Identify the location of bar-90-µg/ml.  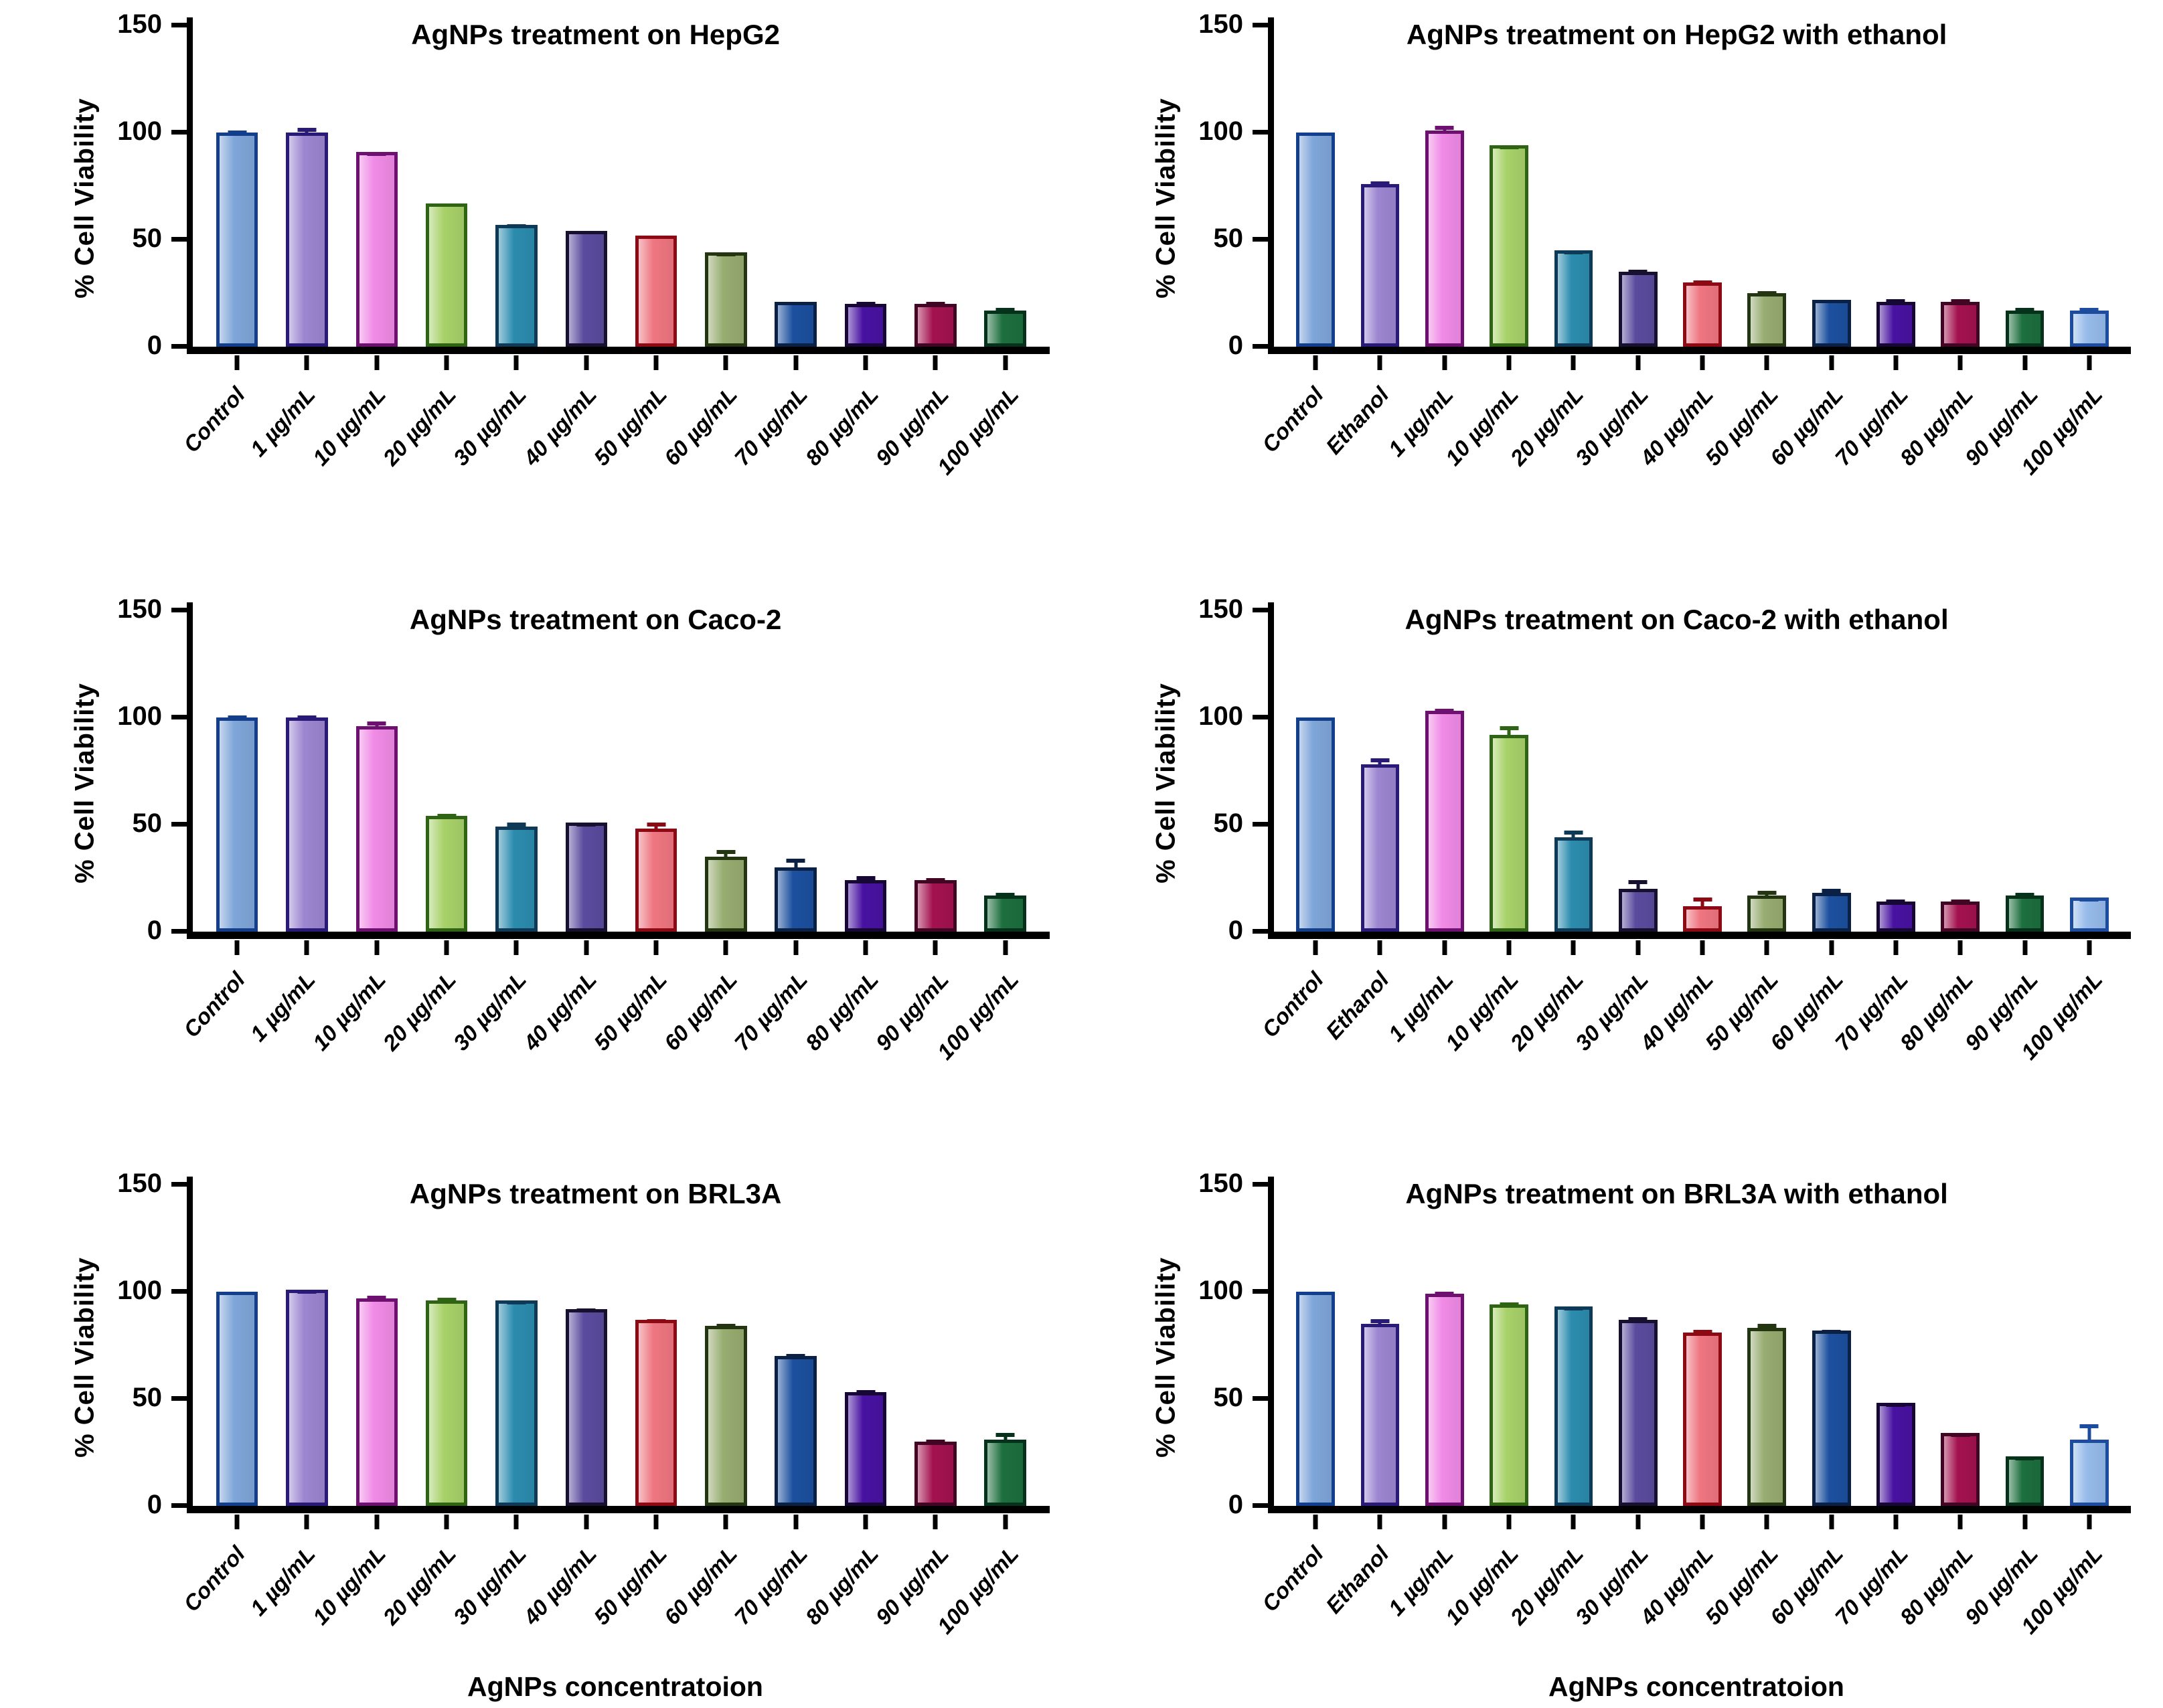
(935, 905).